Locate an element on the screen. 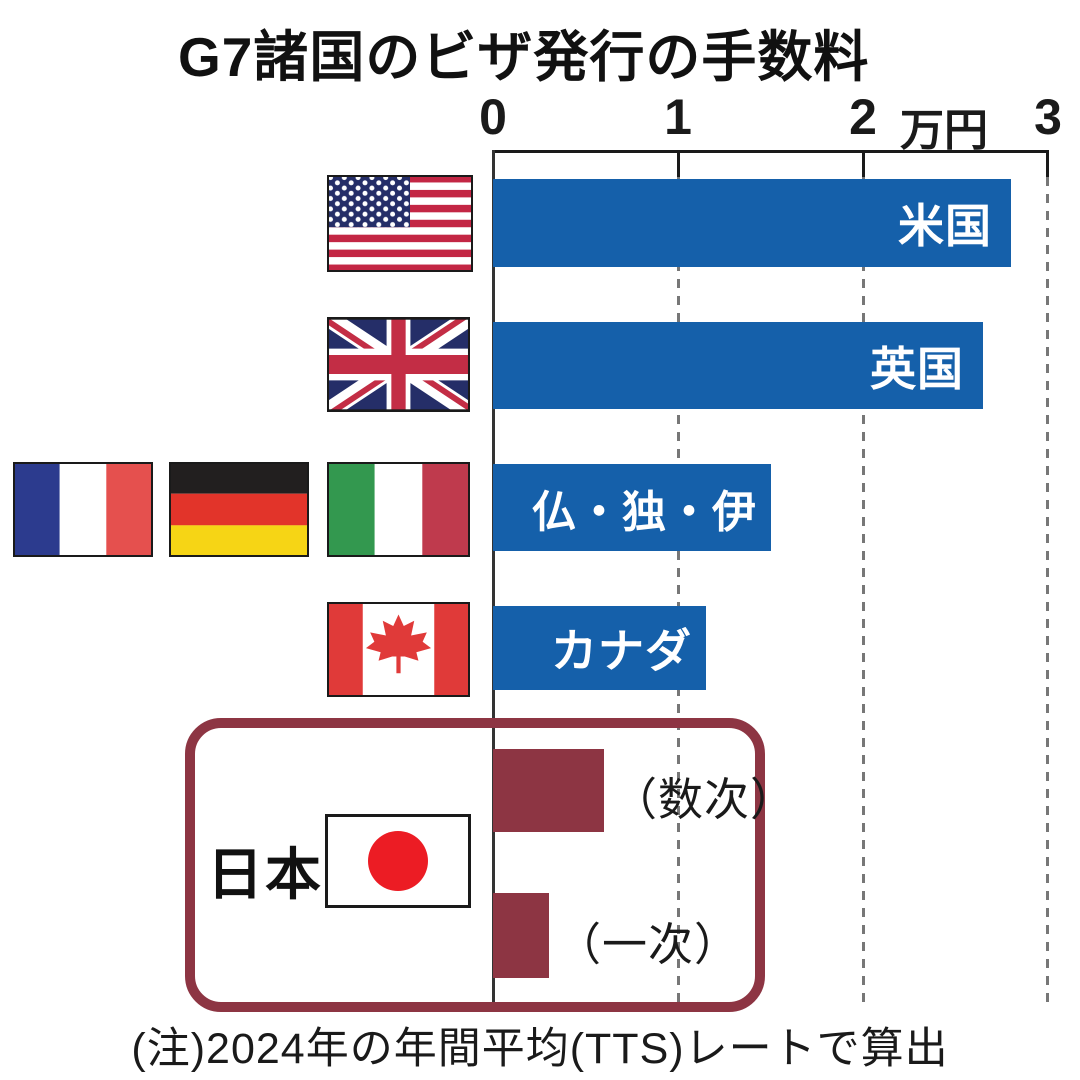 This screenshot has height=1080, width=1080. bar-fr-de-it: 仏・独・伊 is located at coordinates (632, 507).